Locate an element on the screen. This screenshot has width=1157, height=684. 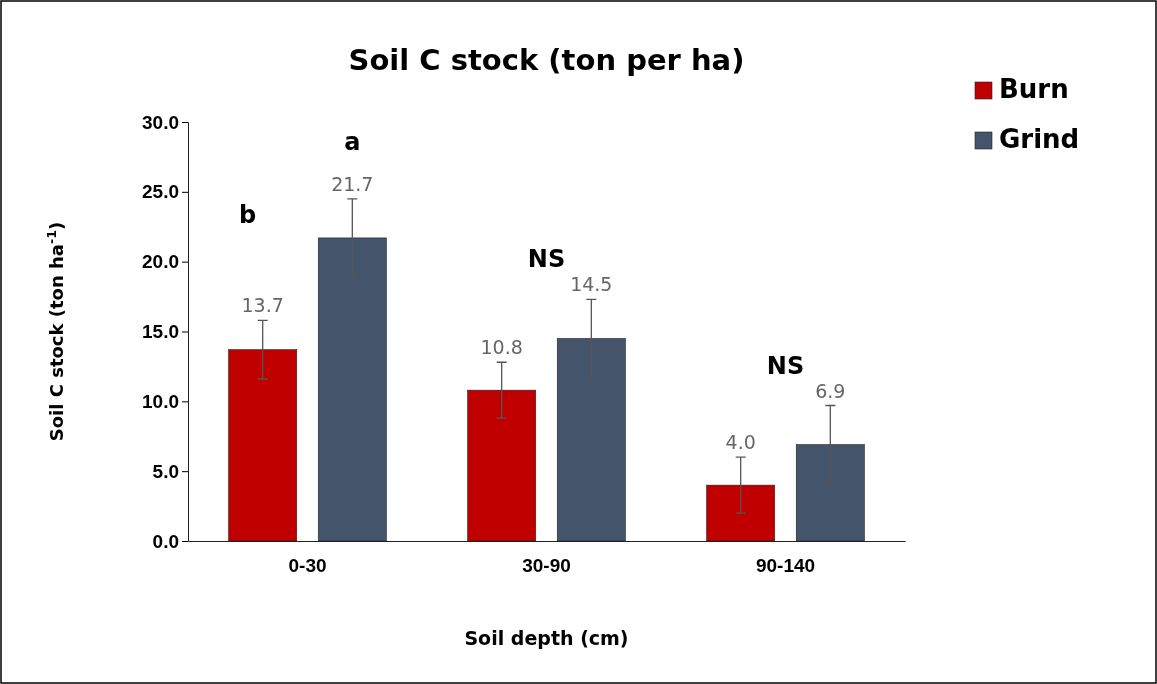
y-tick-label: 25.0 is located at coordinates (160, 192).